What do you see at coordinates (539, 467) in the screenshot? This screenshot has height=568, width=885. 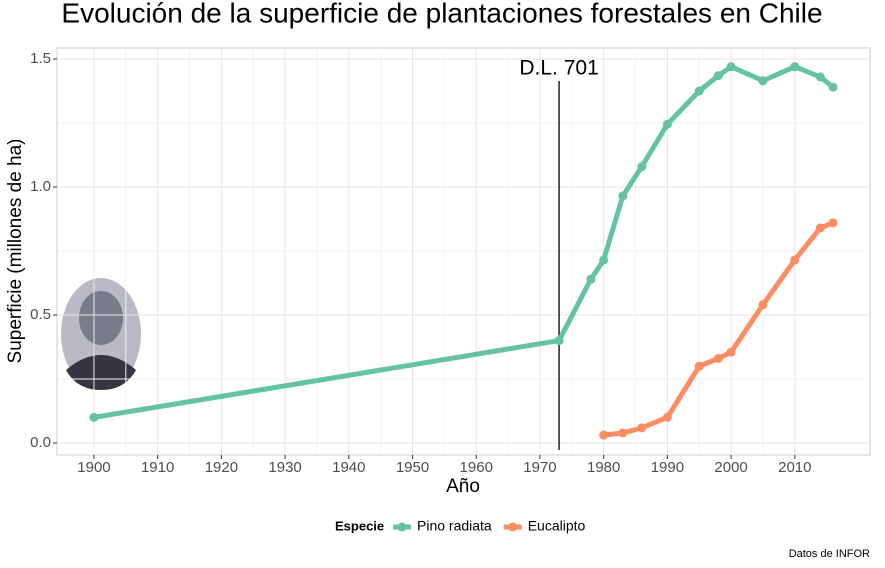 I see `x-tick-label: 1970` at bounding box center [539, 467].